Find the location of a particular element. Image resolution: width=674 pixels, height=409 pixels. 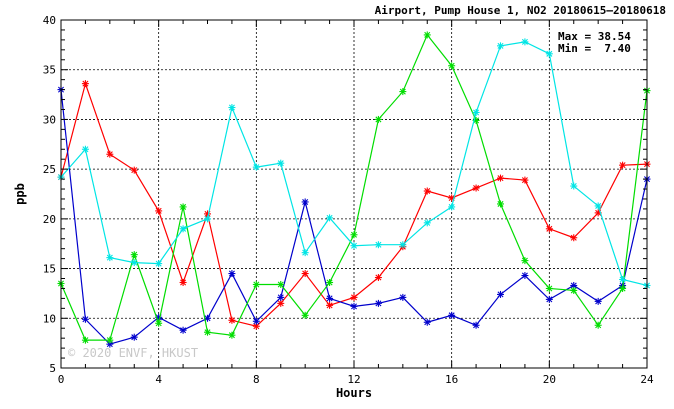

min-stat: Min = 7.40 is located at coordinates (594, 48).